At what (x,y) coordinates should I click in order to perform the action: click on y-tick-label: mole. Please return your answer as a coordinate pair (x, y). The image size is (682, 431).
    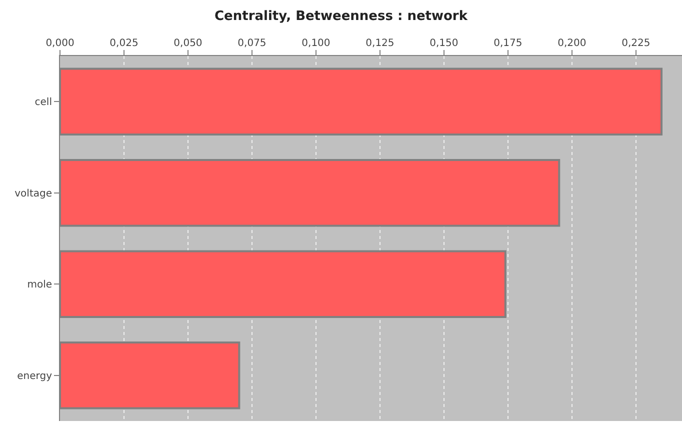
    Looking at the image, I should click on (39, 285).